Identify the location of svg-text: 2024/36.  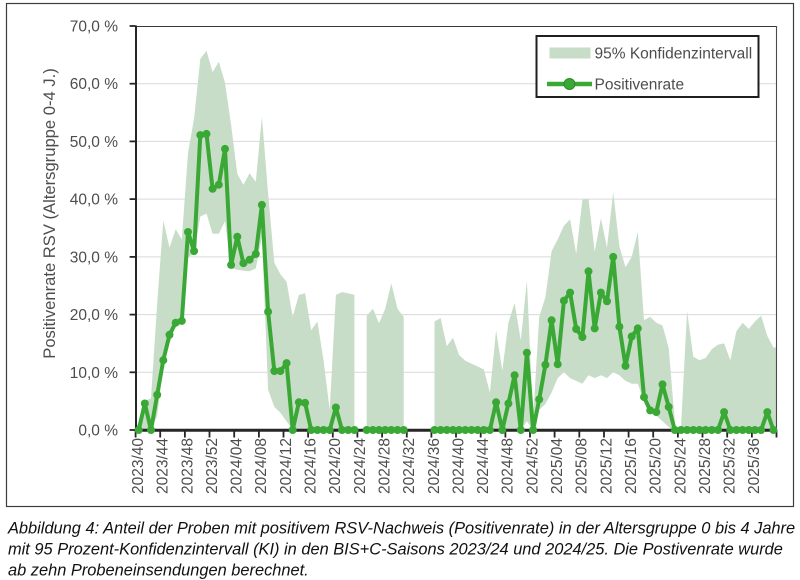
(434, 466).